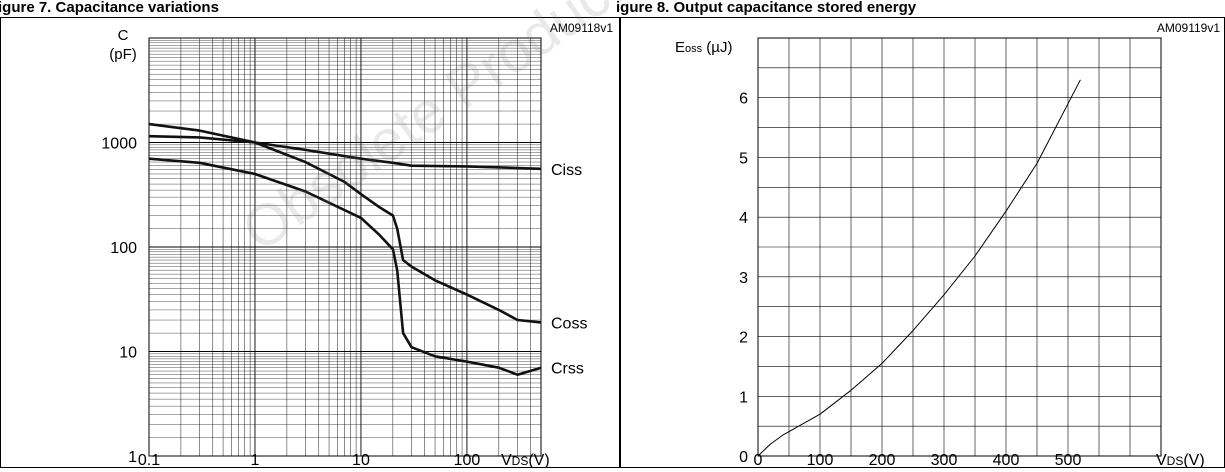  Describe the element at coordinates (255, 459) in the screenshot. I see `x-tick-label: 1` at that location.